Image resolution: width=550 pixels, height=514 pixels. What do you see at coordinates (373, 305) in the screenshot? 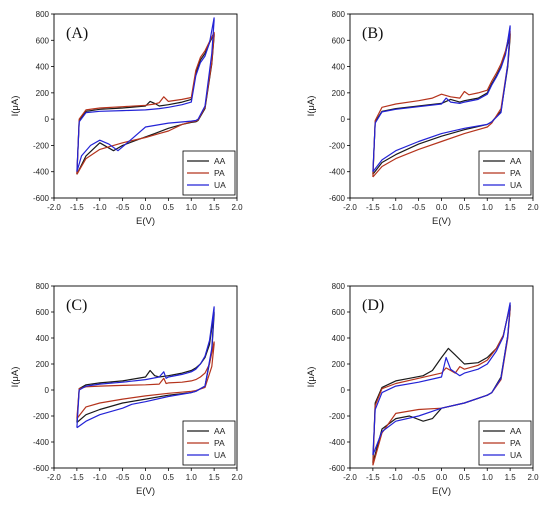
I see `panel-label: (D)` at bounding box center [373, 305].